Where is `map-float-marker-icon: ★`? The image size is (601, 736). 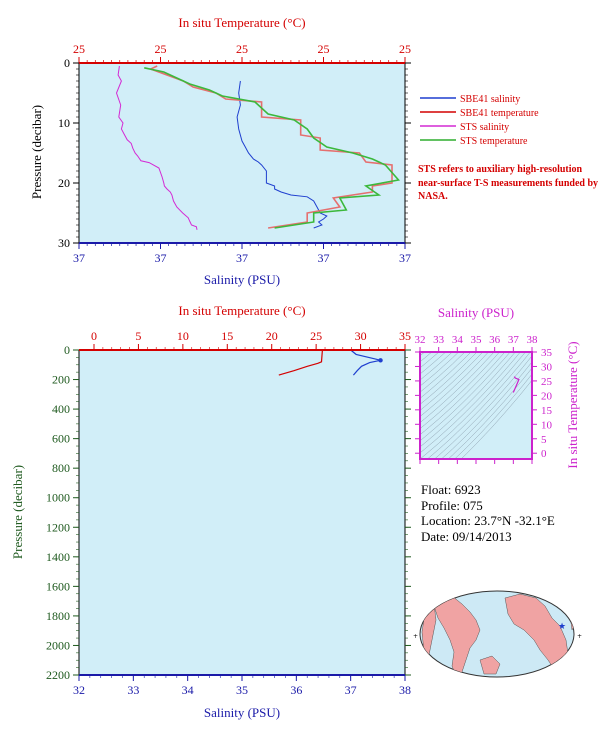 map-float-marker-icon: ★ is located at coordinates (562, 627).